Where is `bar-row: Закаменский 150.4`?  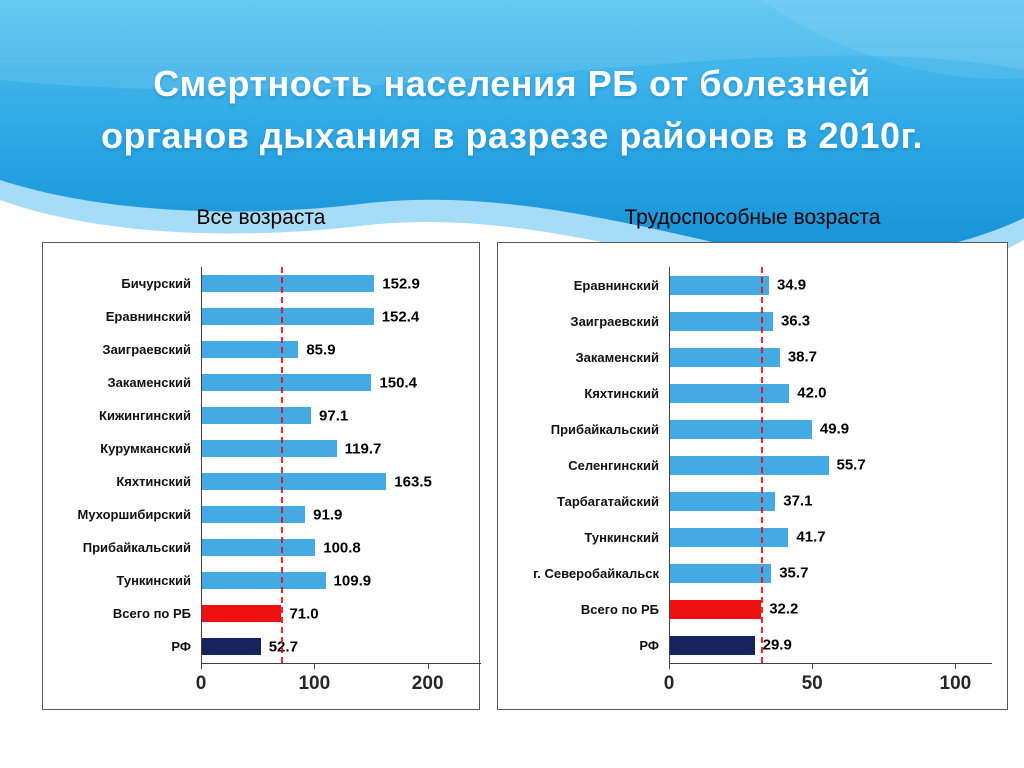
bar-row: Закаменский 150.4 is located at coordinates (264, 382).